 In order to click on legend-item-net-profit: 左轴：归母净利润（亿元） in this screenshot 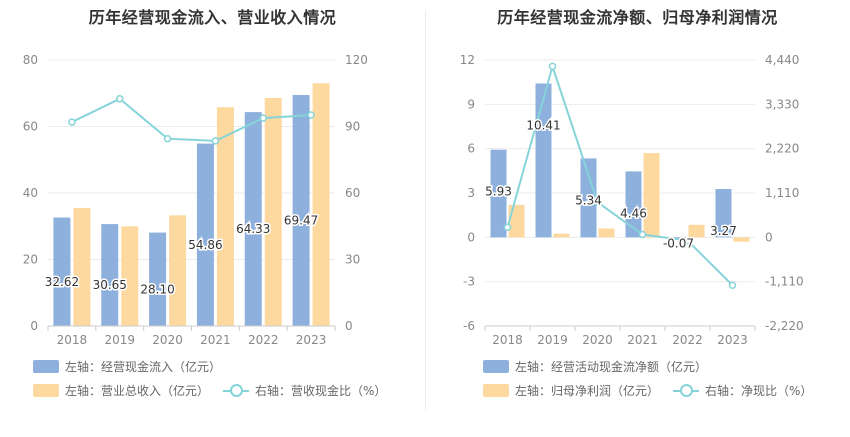, I will do `click(571, 390)`.